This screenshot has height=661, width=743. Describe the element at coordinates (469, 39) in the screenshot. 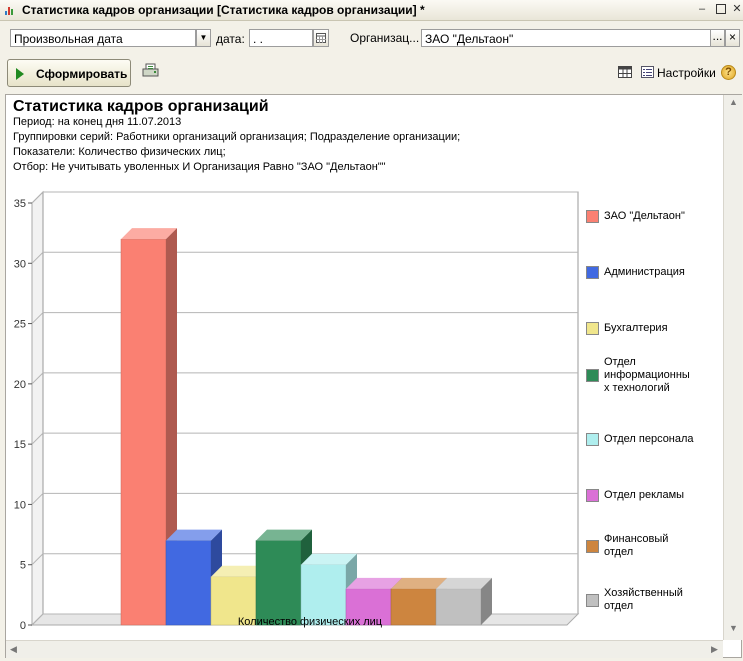

I see `organization-value: ЗАО "Дельтаон"` at that location.